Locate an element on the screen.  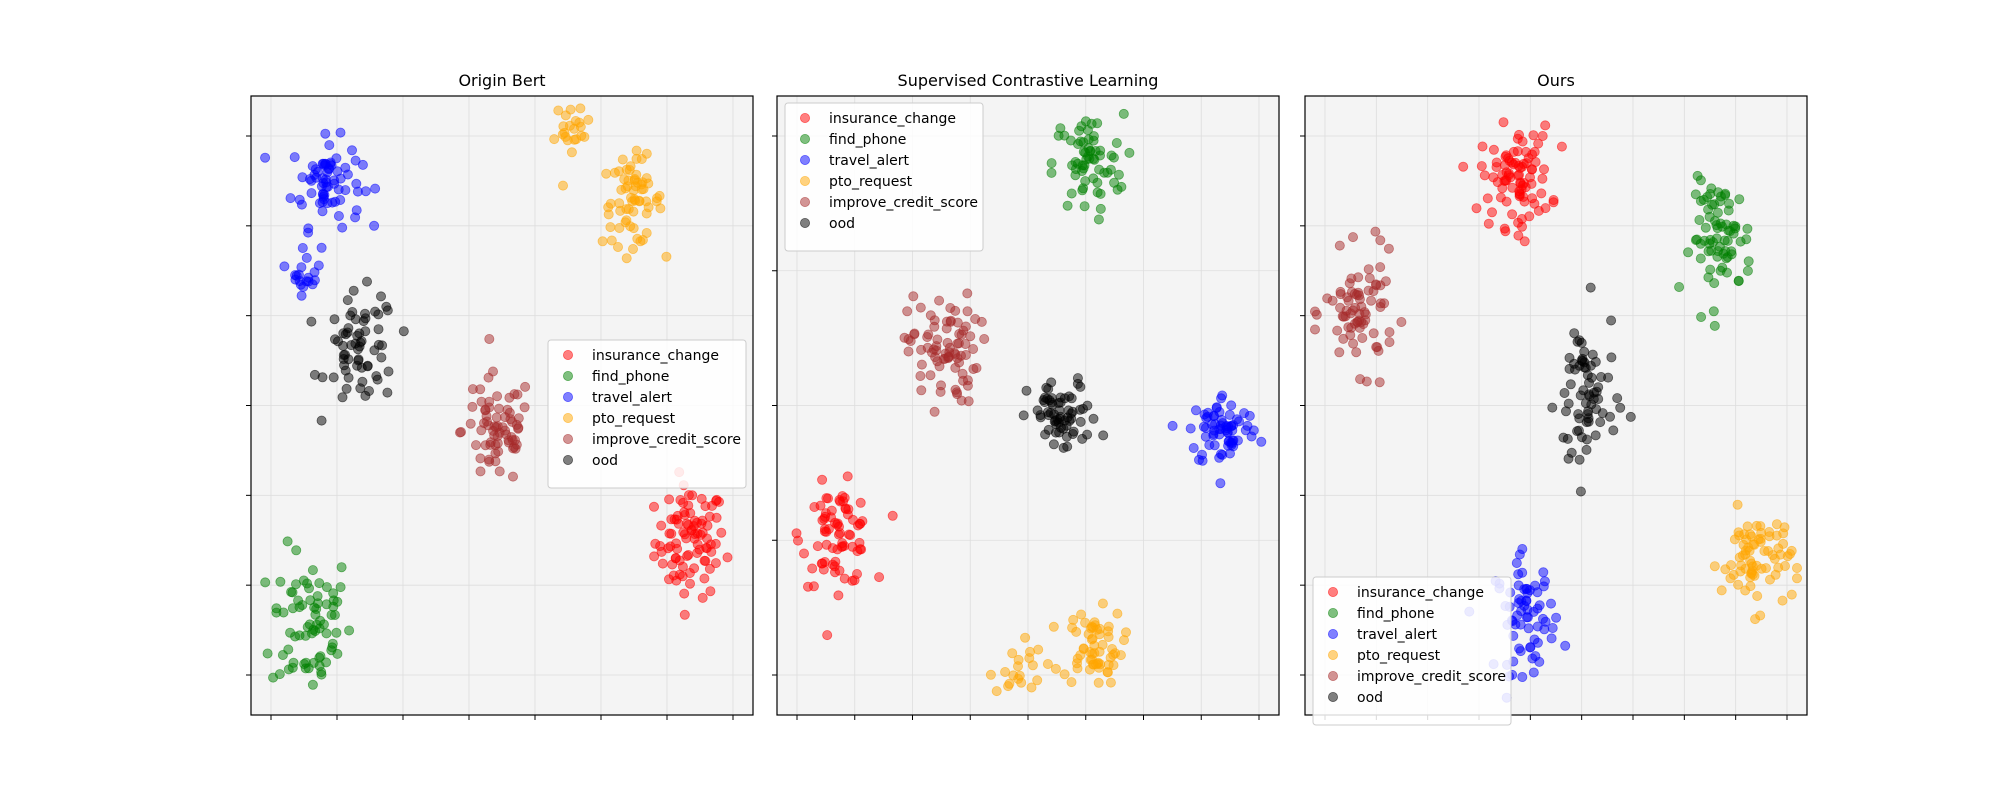
legend-label: find_phone is located at coordinates (867, 140).